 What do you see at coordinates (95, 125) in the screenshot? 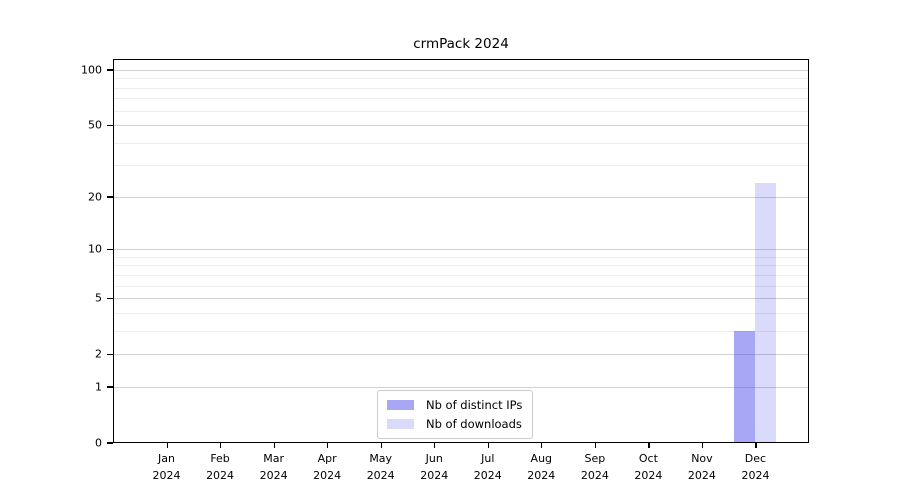
I see `y-tick-label: 50` at bounding box center [95, 125].